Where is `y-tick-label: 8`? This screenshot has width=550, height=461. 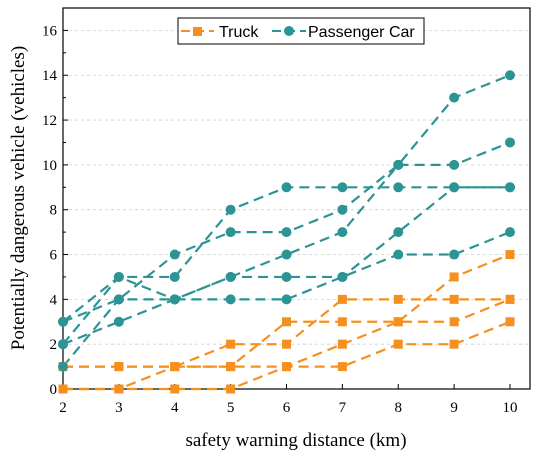
y-tick-label: 8 is located at coordinates (54, 211).